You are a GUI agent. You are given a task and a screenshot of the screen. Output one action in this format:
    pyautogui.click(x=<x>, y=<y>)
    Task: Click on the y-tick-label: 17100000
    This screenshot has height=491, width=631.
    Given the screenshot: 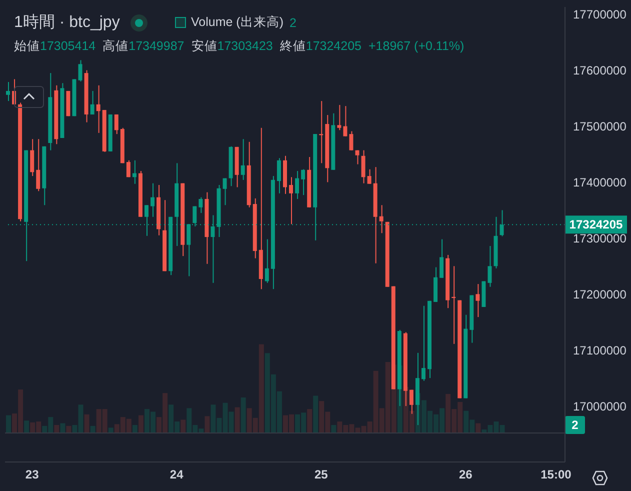 What is the action you would take?
    pyautogui.click(x=600, y=350)
    